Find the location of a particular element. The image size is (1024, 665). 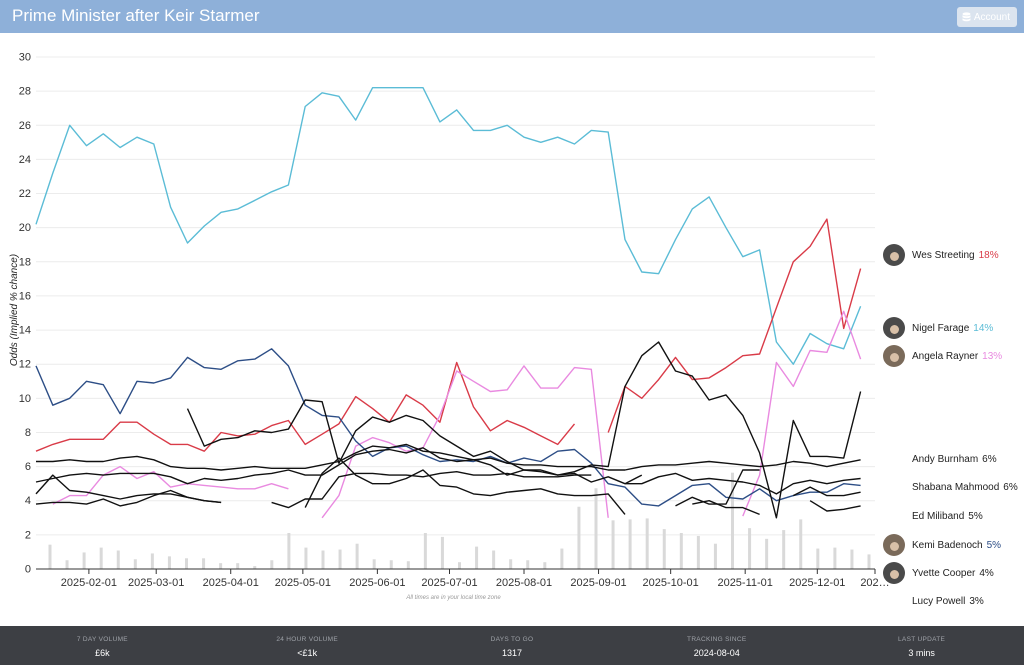

stat-7-day-volume: 7 DAY VOLUME £6k is located at coordinates (102, 647).